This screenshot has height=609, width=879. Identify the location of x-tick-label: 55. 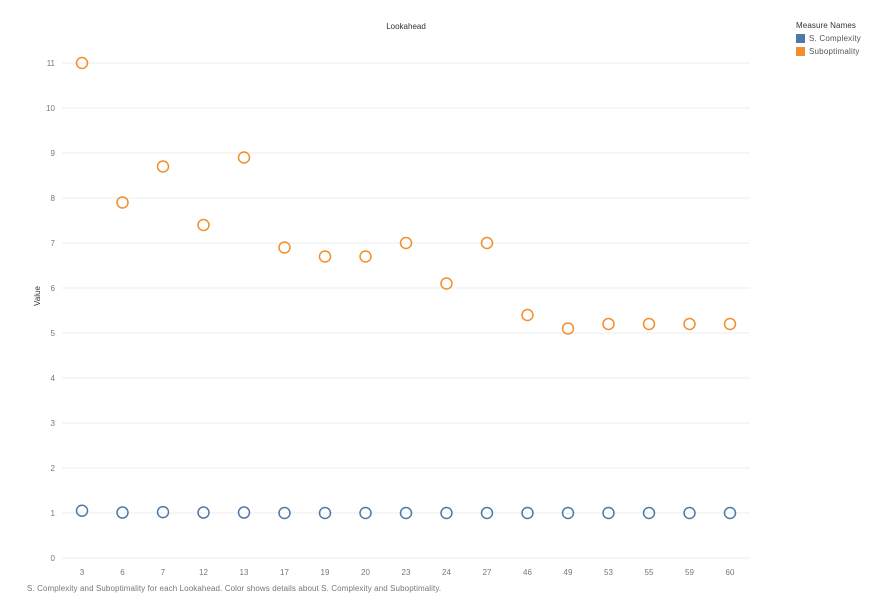
(649, 572).